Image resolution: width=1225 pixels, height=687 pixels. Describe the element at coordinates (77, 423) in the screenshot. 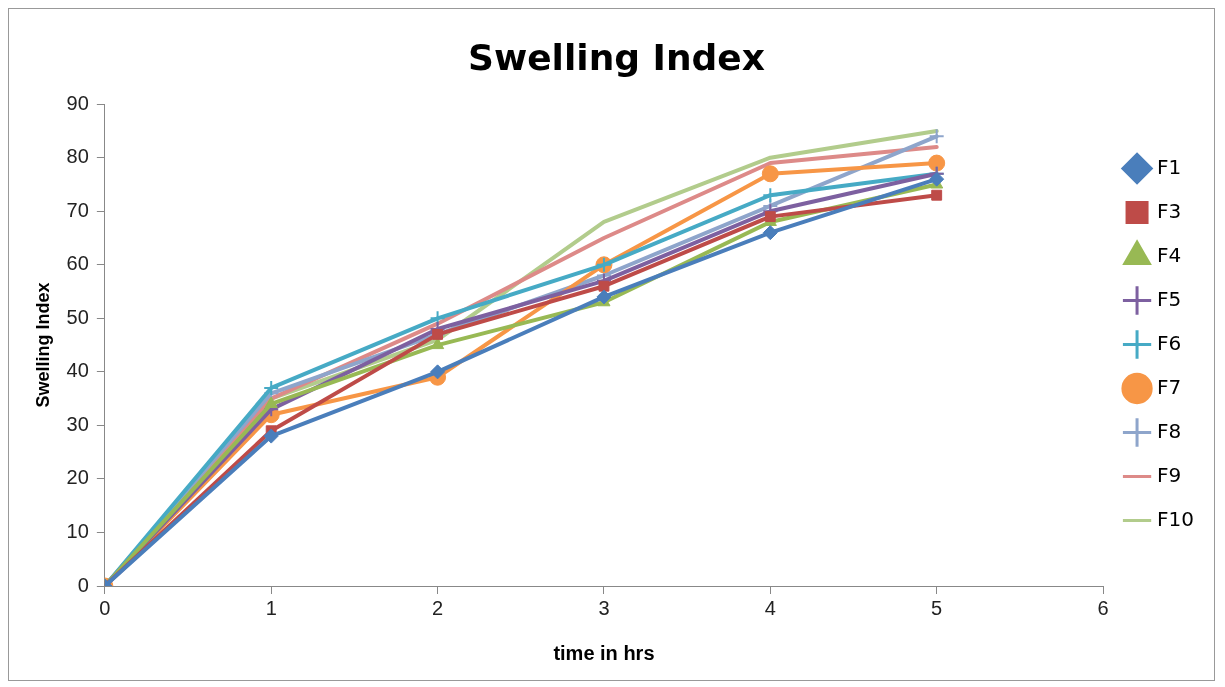

I see `y-tick-label: 30` at that location.